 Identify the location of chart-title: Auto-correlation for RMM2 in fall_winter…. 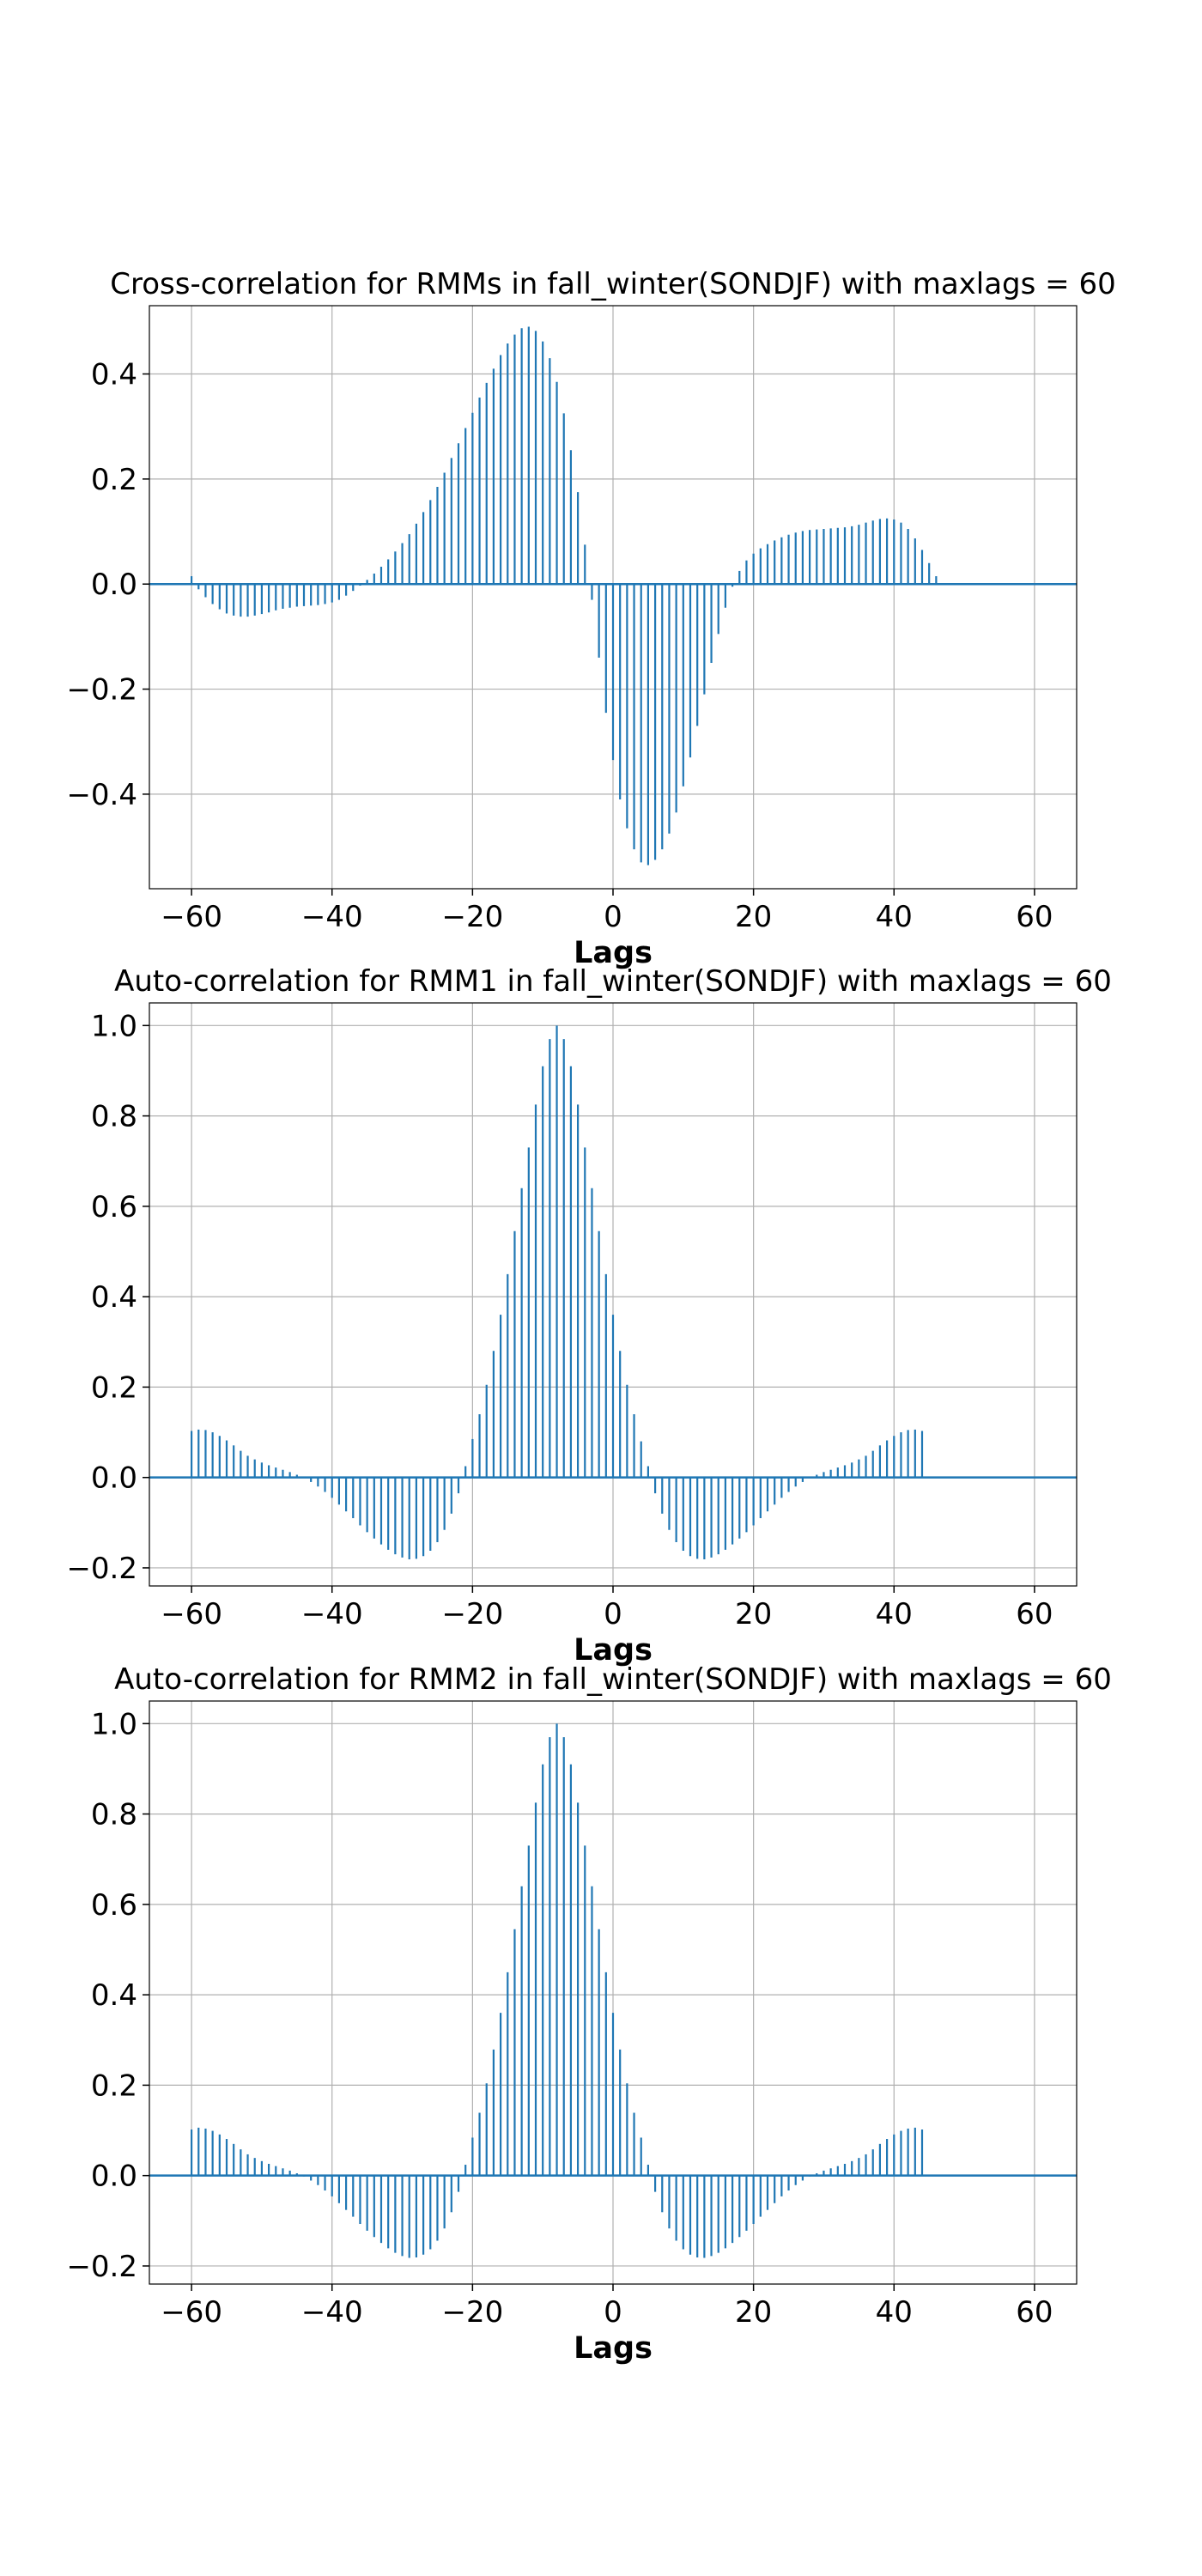
(613, 1679).